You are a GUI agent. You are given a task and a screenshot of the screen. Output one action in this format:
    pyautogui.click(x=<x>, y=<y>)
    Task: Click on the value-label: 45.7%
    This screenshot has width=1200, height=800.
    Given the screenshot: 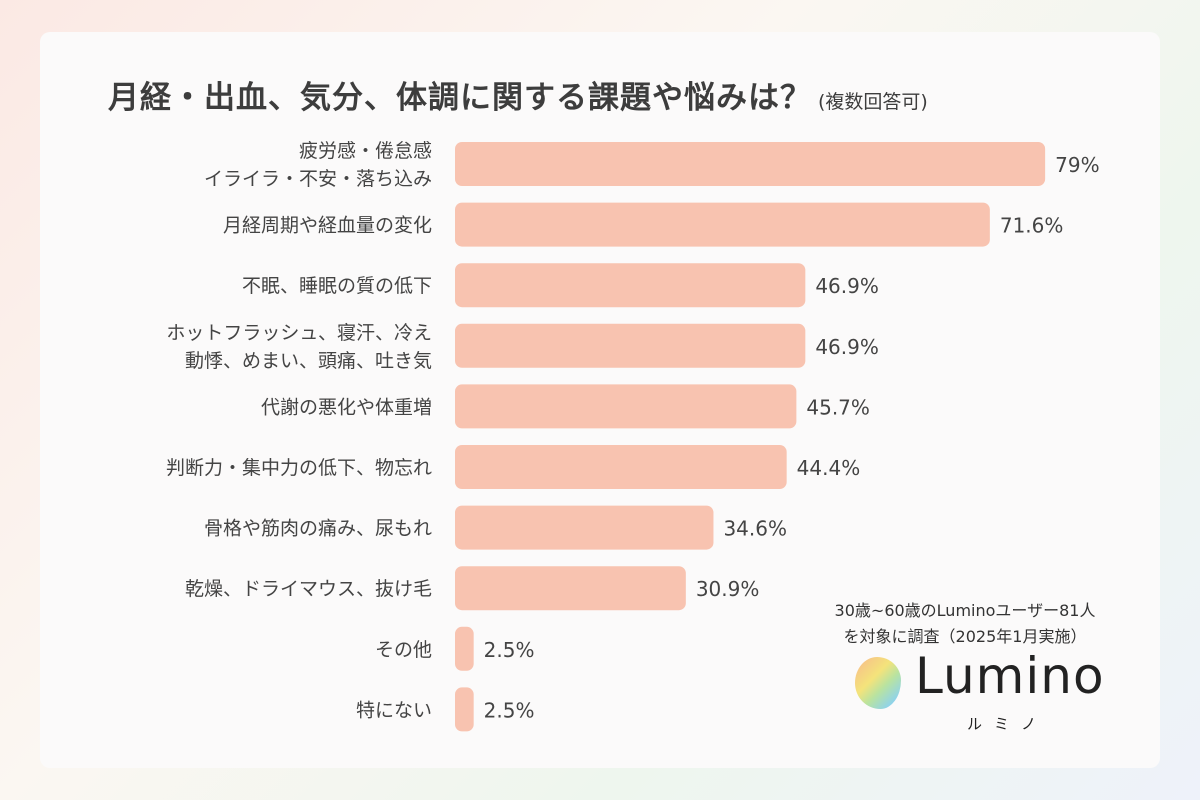 What is the action you would take?
    pyautogui.click(x=838, y=407)
    